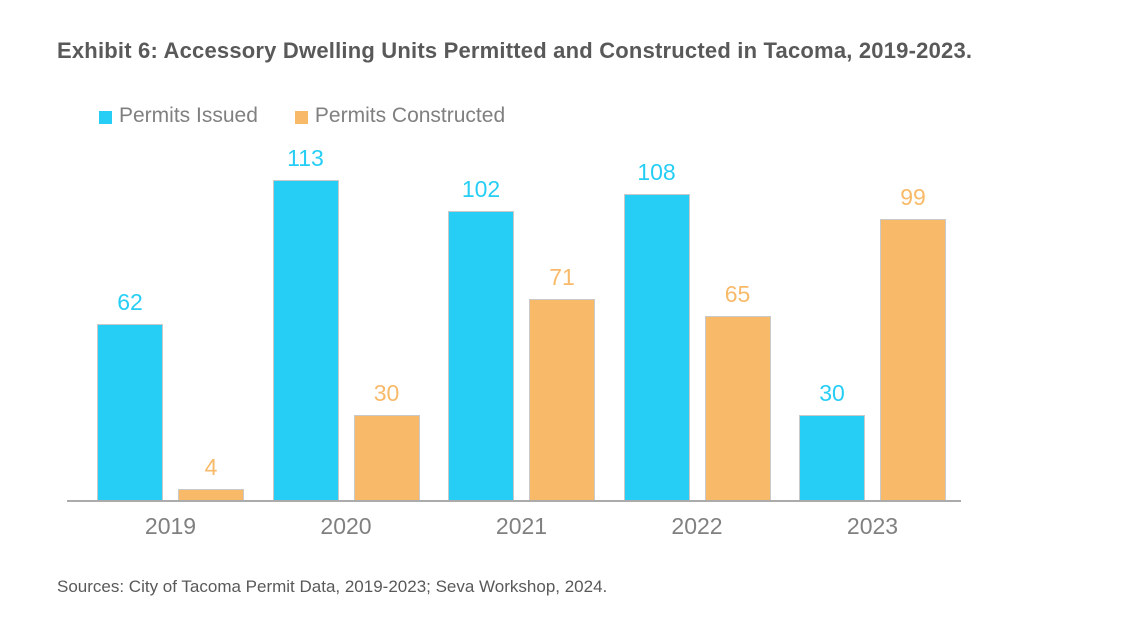 The image size is (1140, 641). Describe the element at coordinates (211, 494) in the screenshot. I see `bar-permits-constructed-2019` at that location.